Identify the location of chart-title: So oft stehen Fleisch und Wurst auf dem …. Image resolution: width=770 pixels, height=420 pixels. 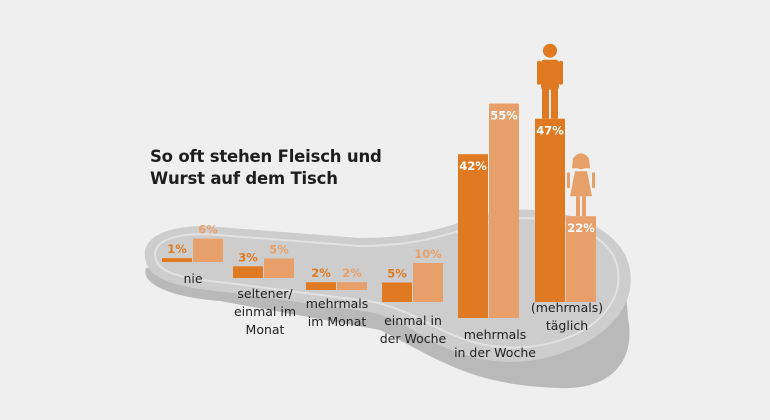
(266, 168).